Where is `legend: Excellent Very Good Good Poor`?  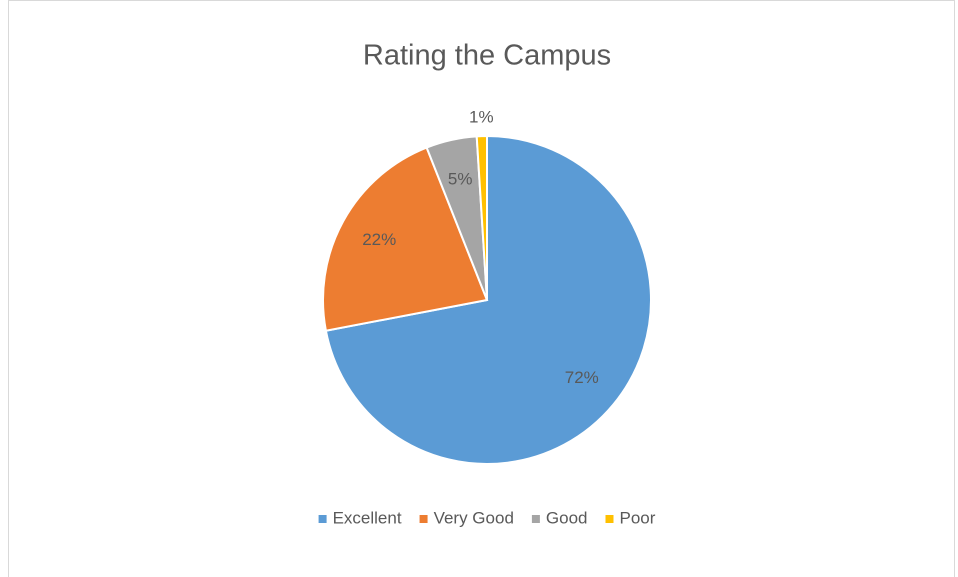
legend: Excellent Very Good Good Poor is located at coordinates (487, 517).